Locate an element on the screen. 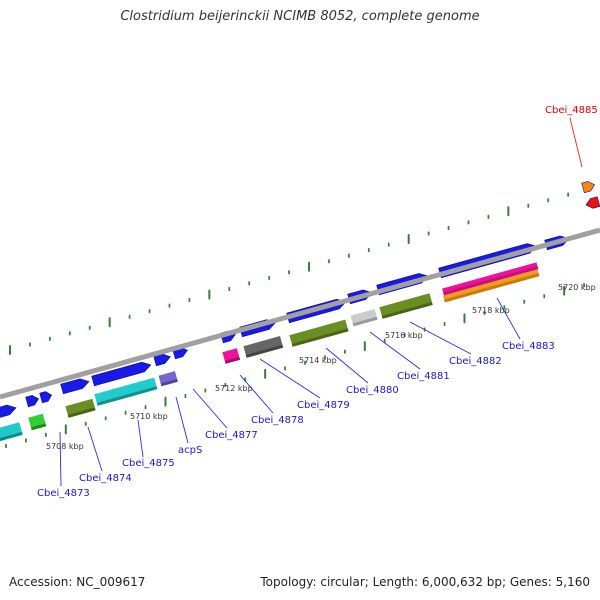 Image resolution: width=600 pixels, height=600 pixels. scale-label: 5716 kbp is located at coordinates (404, 335).